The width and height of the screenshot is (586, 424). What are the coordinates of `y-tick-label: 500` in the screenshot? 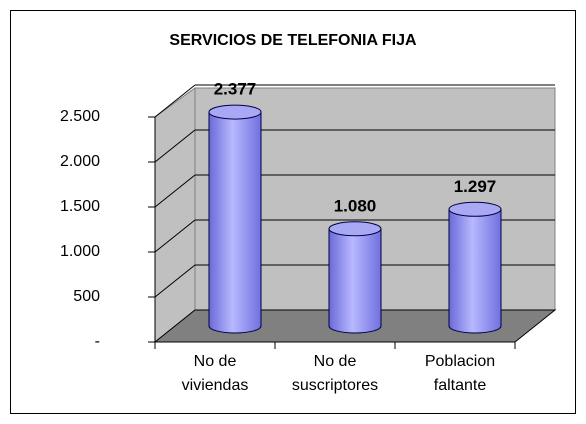 It's located at (86, 296).